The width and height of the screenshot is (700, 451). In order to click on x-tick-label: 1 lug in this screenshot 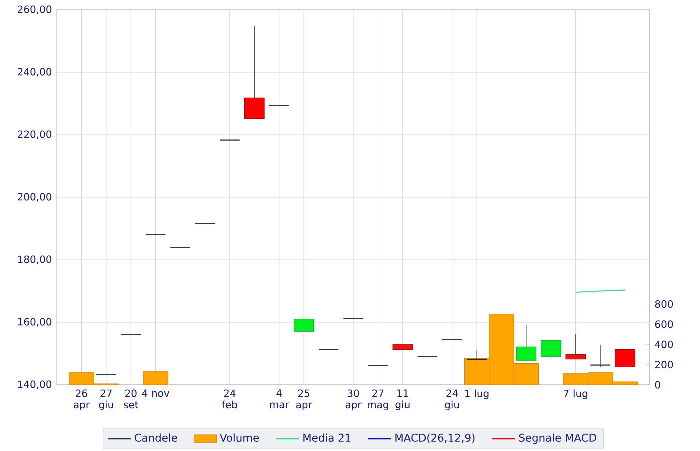, I will do `click(477, 395)`.